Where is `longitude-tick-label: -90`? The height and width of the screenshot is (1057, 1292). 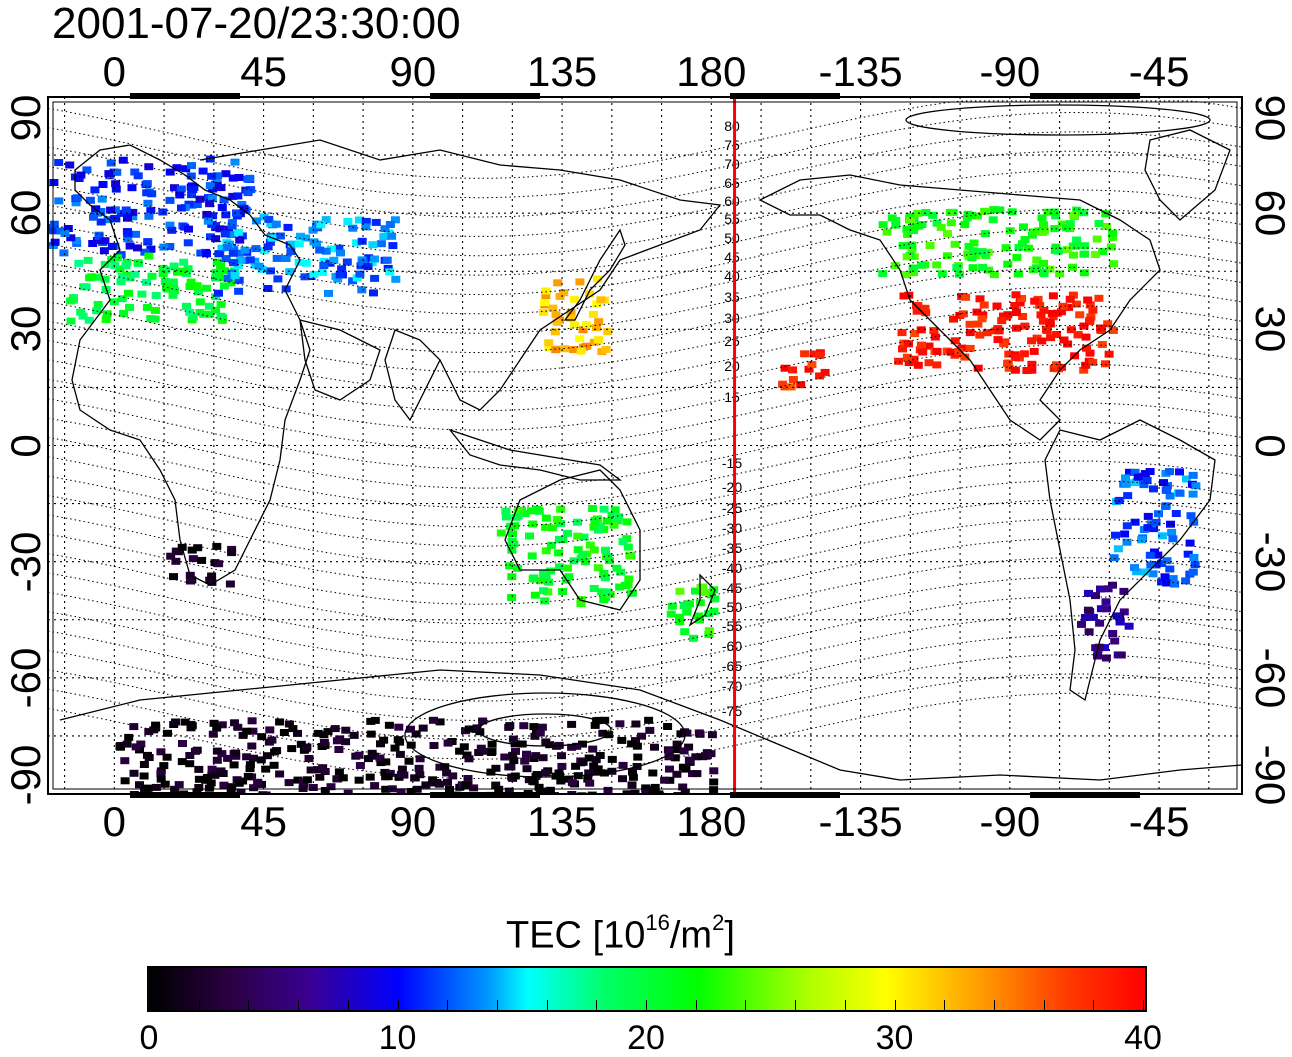
longitude-tick-label: -90 is located at coordinates (1010, 821).